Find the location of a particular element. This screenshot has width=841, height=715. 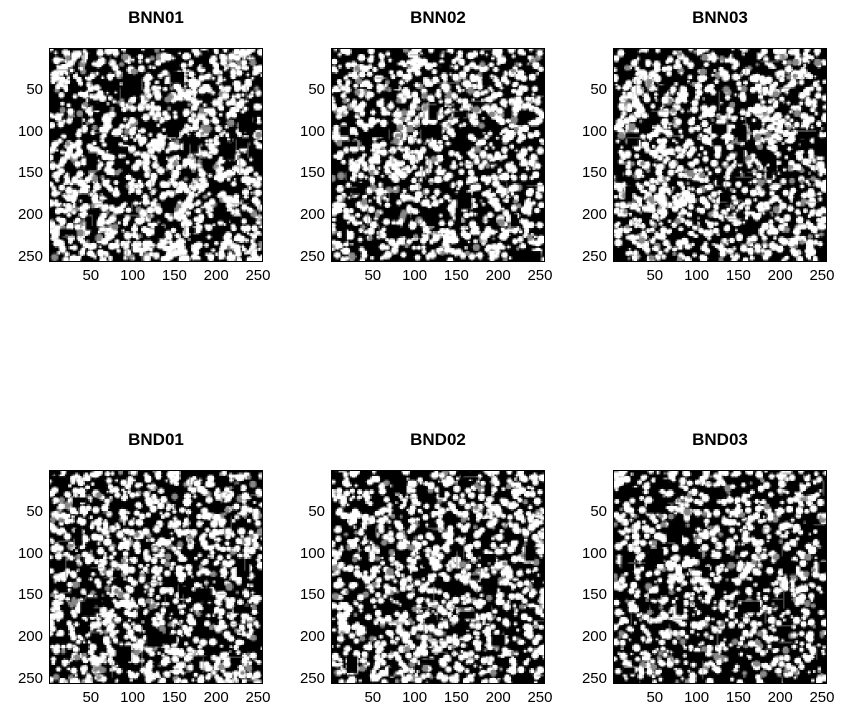

panel-title: BND03 is located at coordinates (720, 439).